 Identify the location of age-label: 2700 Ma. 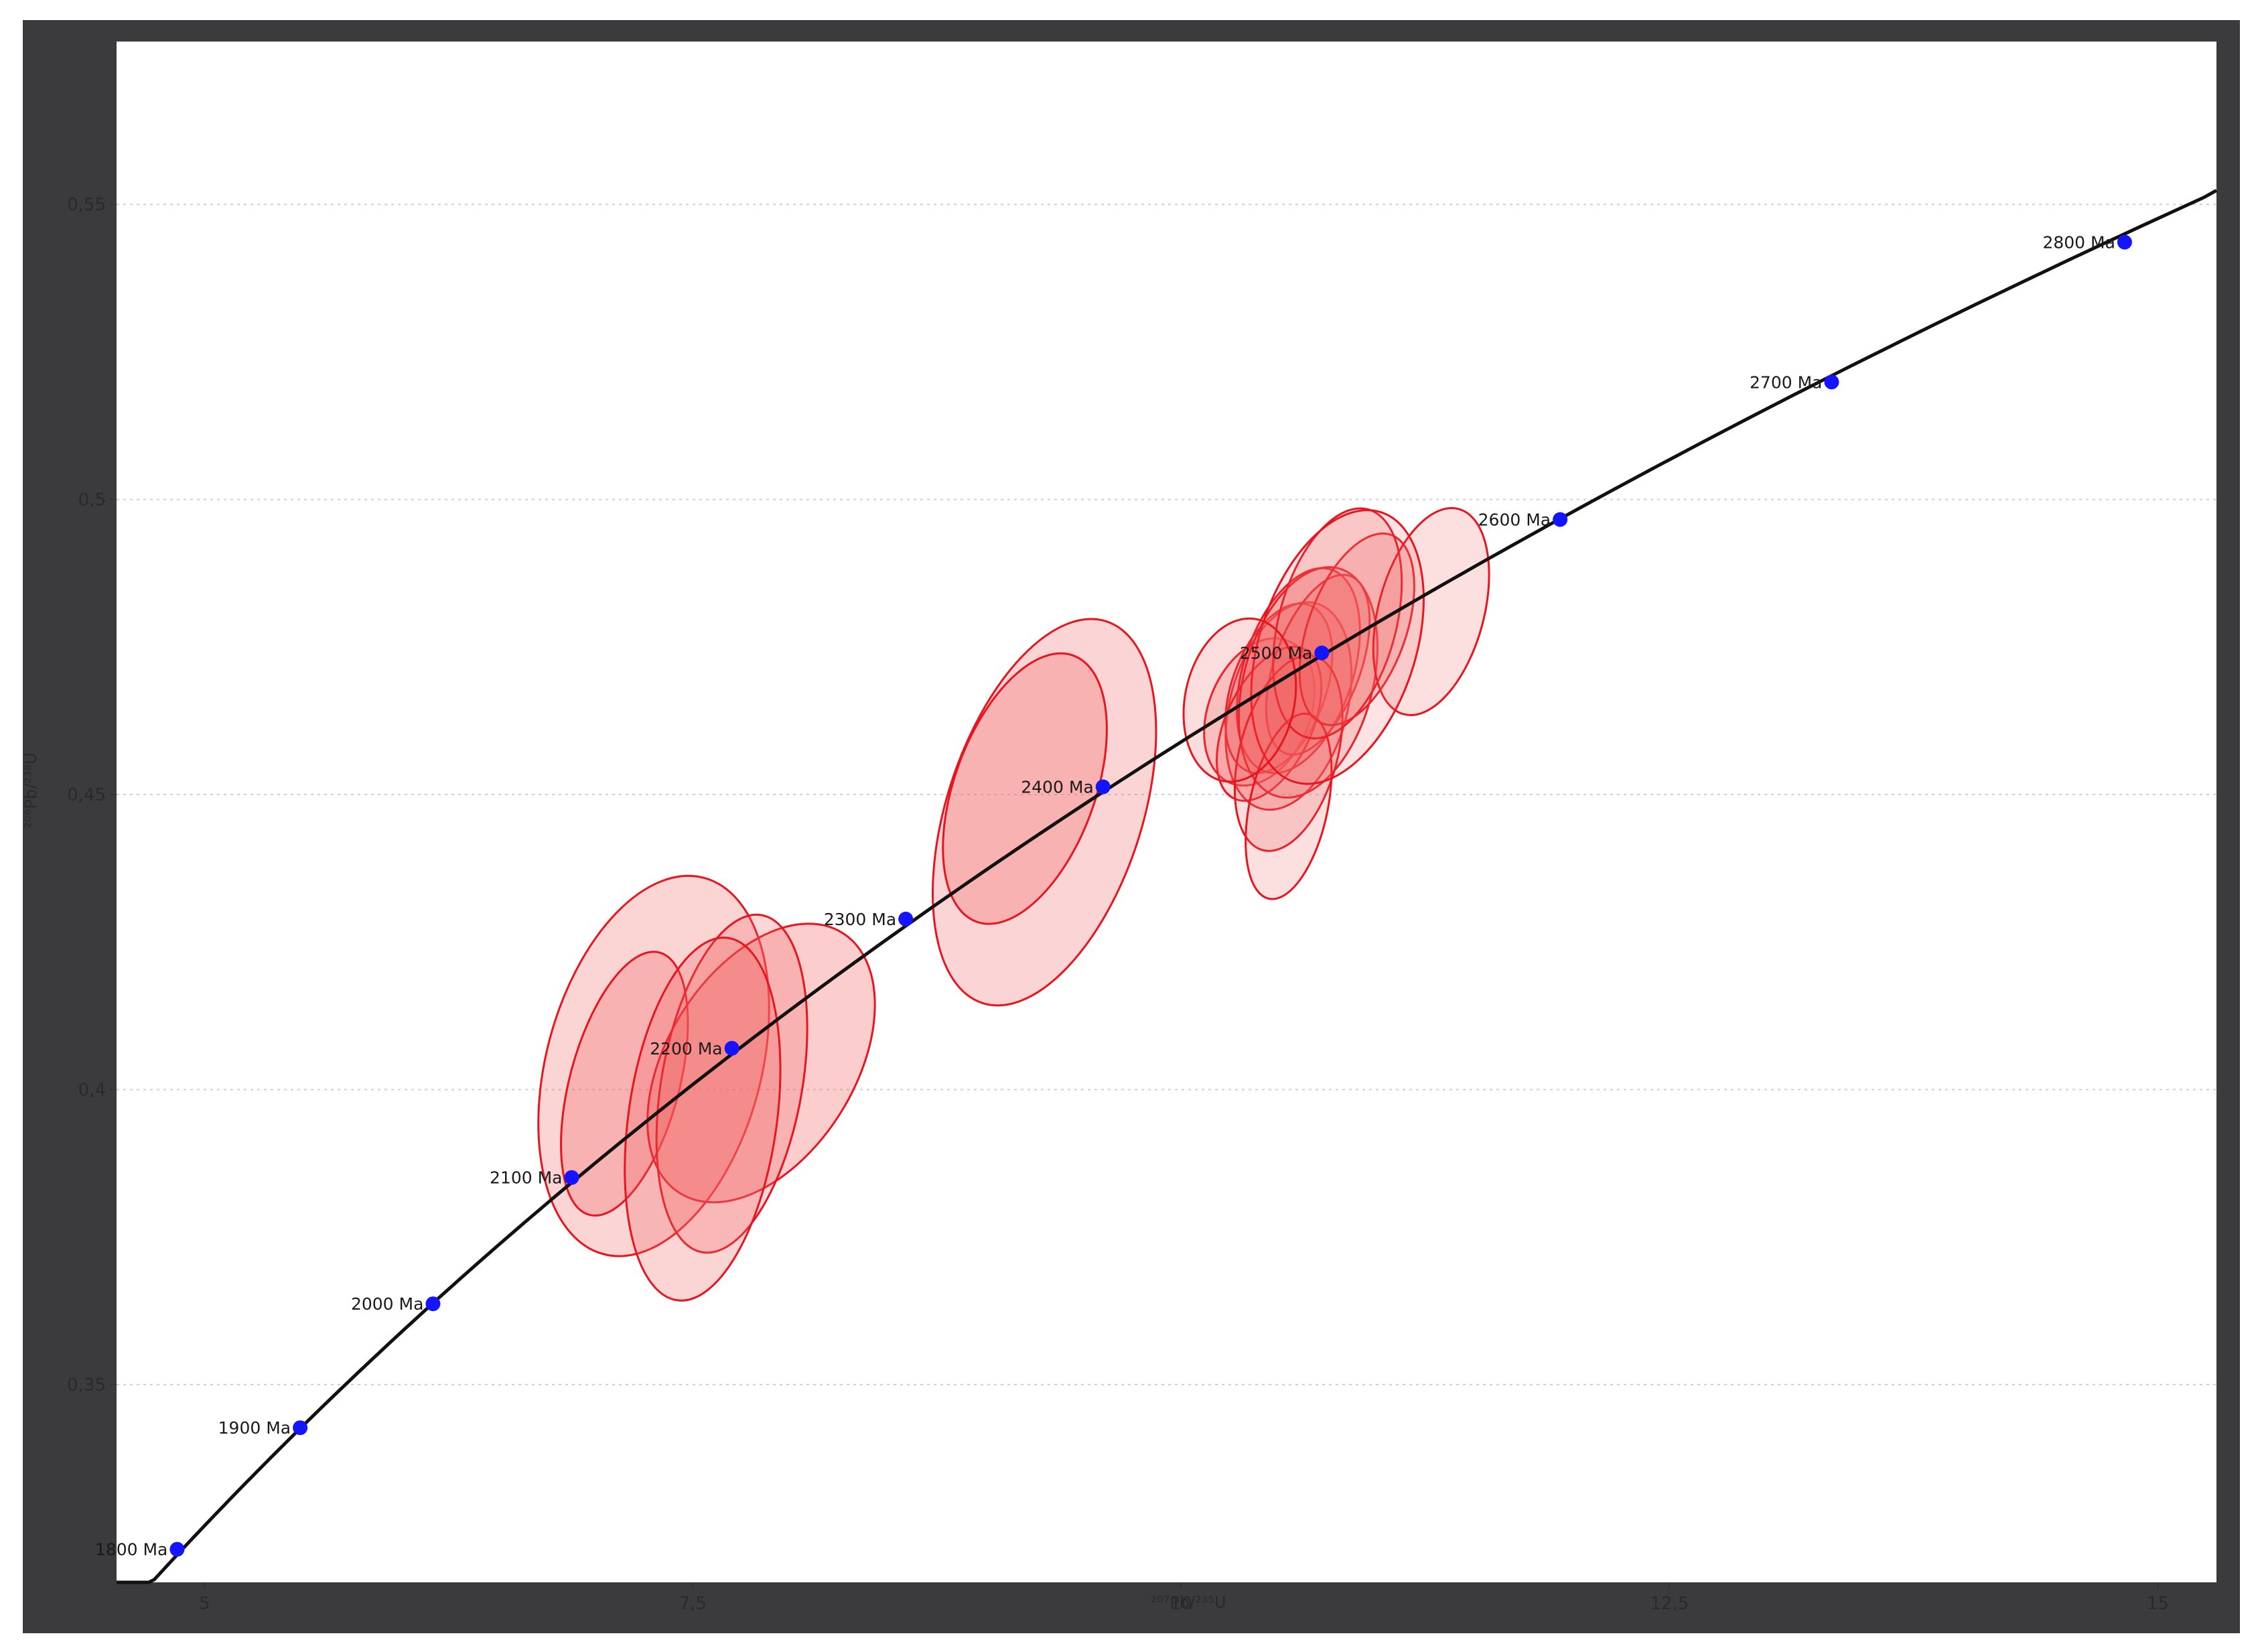
(1786, 382).